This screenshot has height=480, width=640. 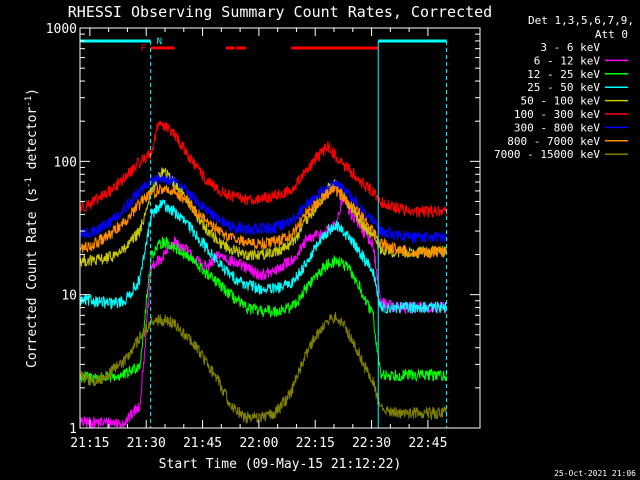 What do you see at coordinates (595, 473) in the screenshot?
I see `footer-timestamp: 25-Oct-2021 21:06` at bounding box center [595, 473].